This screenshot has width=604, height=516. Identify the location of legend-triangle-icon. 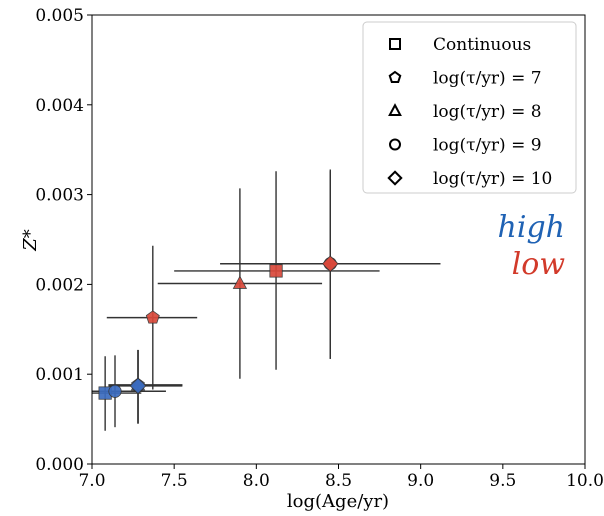
(395, 109).